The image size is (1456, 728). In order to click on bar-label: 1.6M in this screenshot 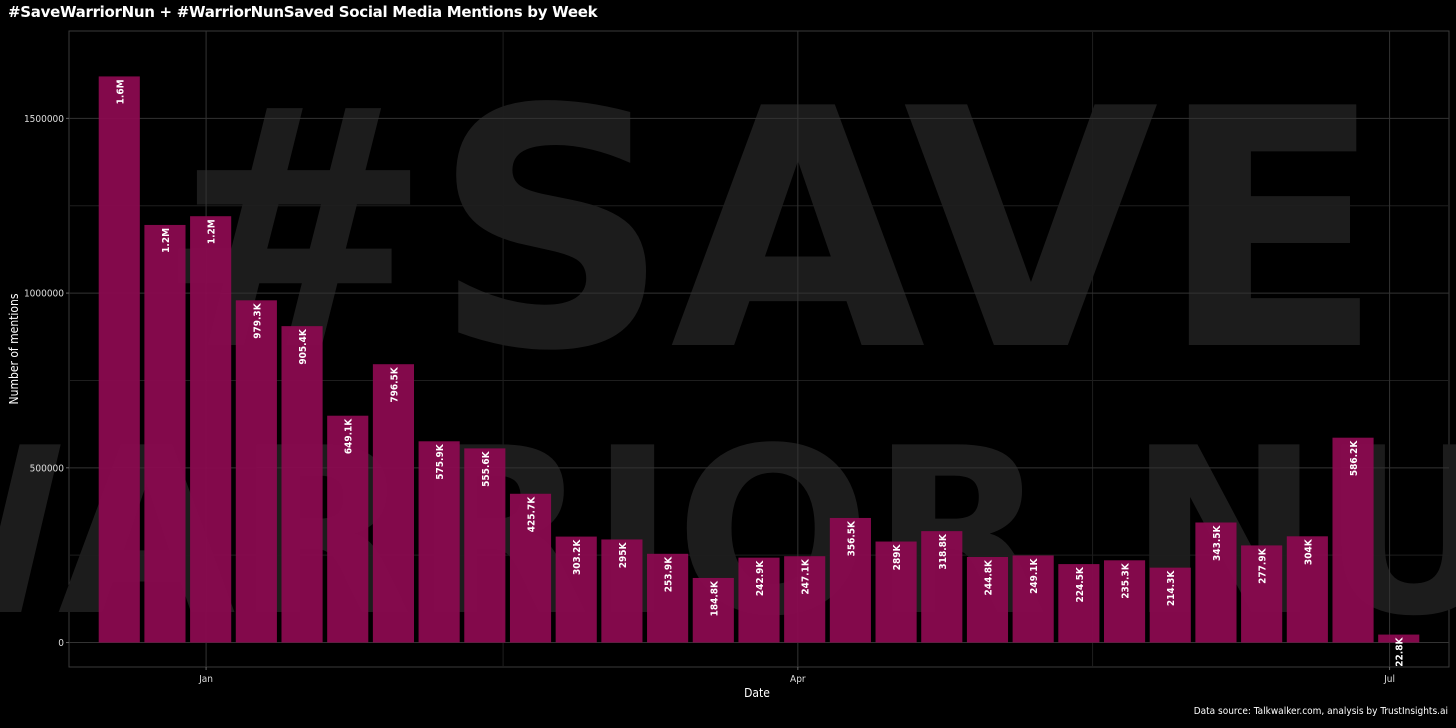, I will do `click(120, 91)`.